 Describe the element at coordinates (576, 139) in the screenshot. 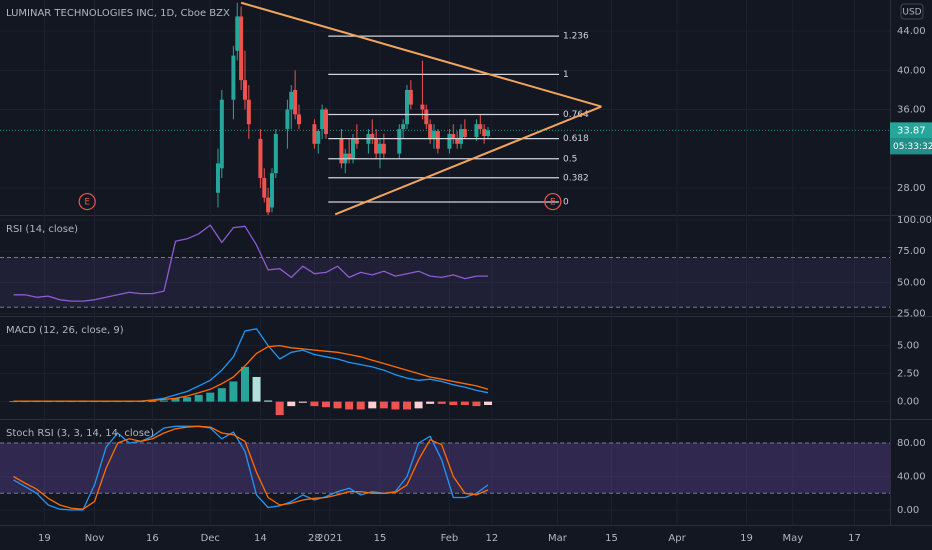

I see `fib-level-label: 0.618` at that location.